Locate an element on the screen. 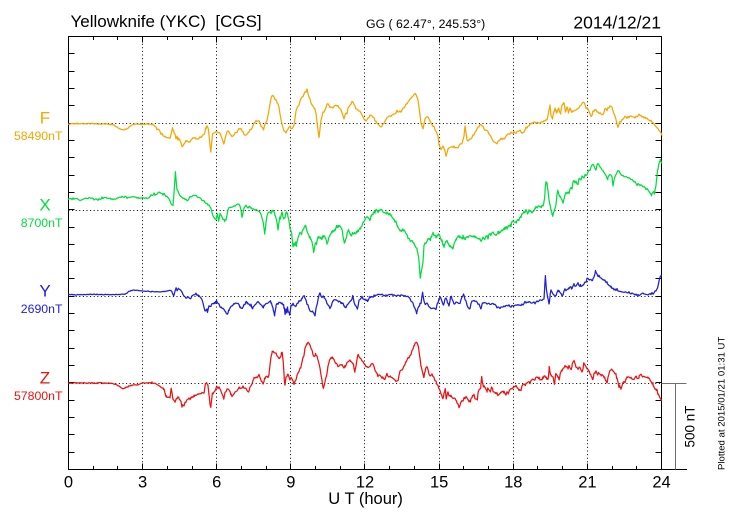 This screenshot has height=525, width=730. svg-text: 6 is located at coordinates (216, 483).